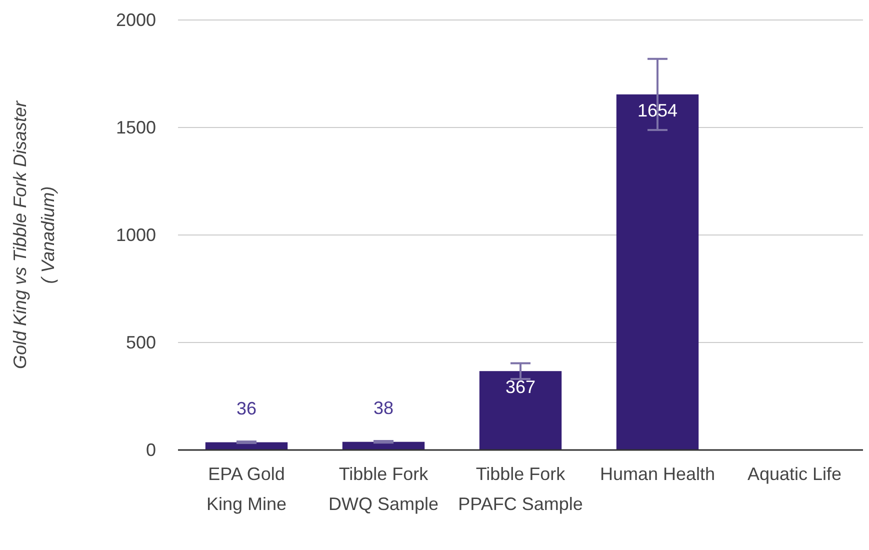 The height and width of the screenshot is (550, 869). What do you see at coordinates (383, 408) in the screenshot?
I see `data-label: 38` at bounding box center [383, 408].